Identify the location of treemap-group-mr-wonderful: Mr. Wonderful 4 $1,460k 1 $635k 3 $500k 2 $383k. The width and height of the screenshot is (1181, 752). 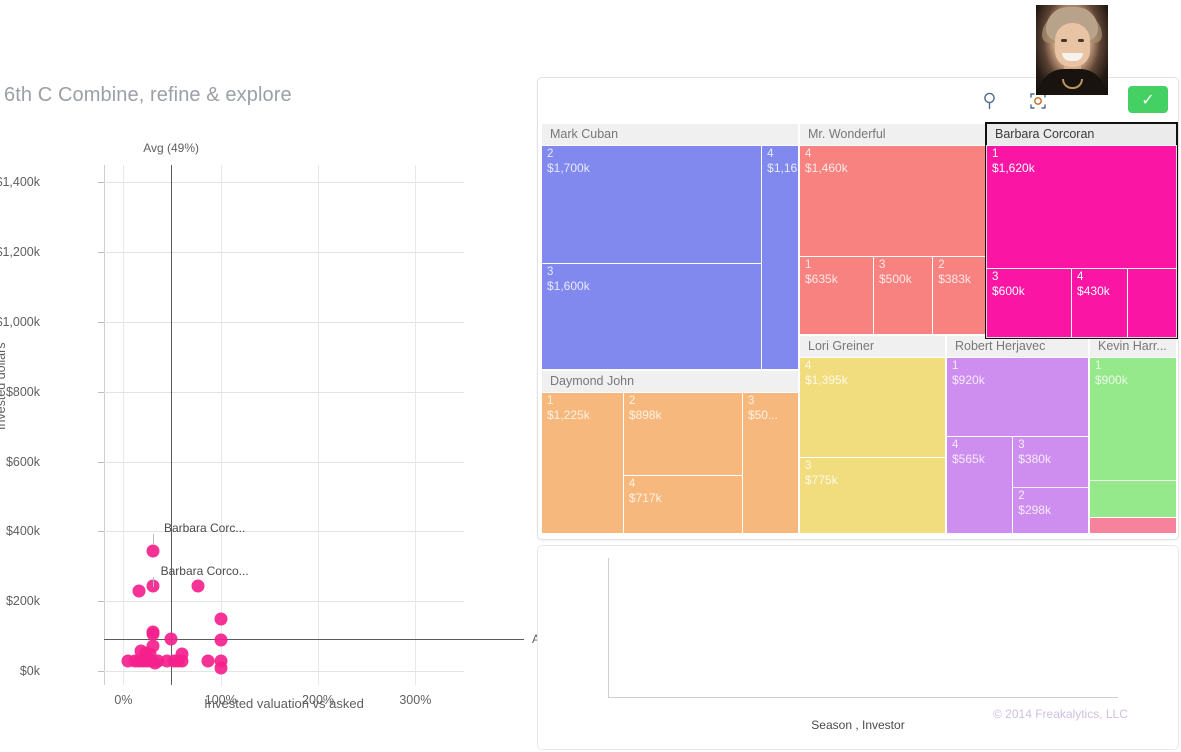
(892, 229).